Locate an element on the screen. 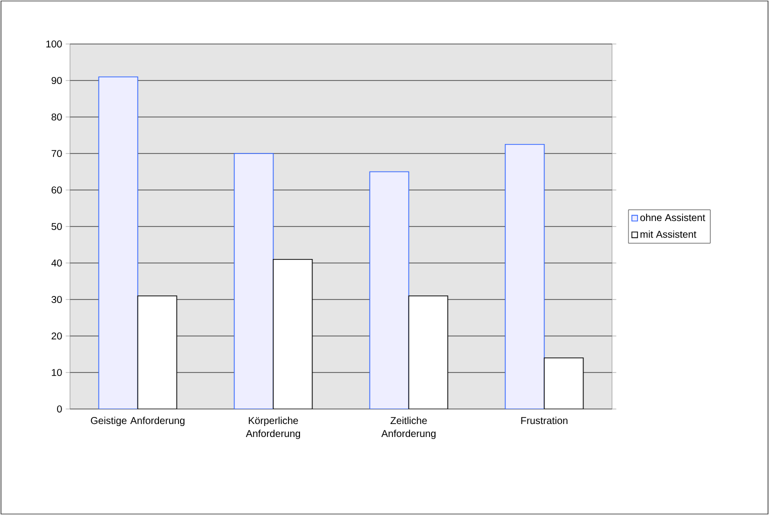 The image size is (769, 515). y-tick-label: 20 is located at coordinates (57, 336).